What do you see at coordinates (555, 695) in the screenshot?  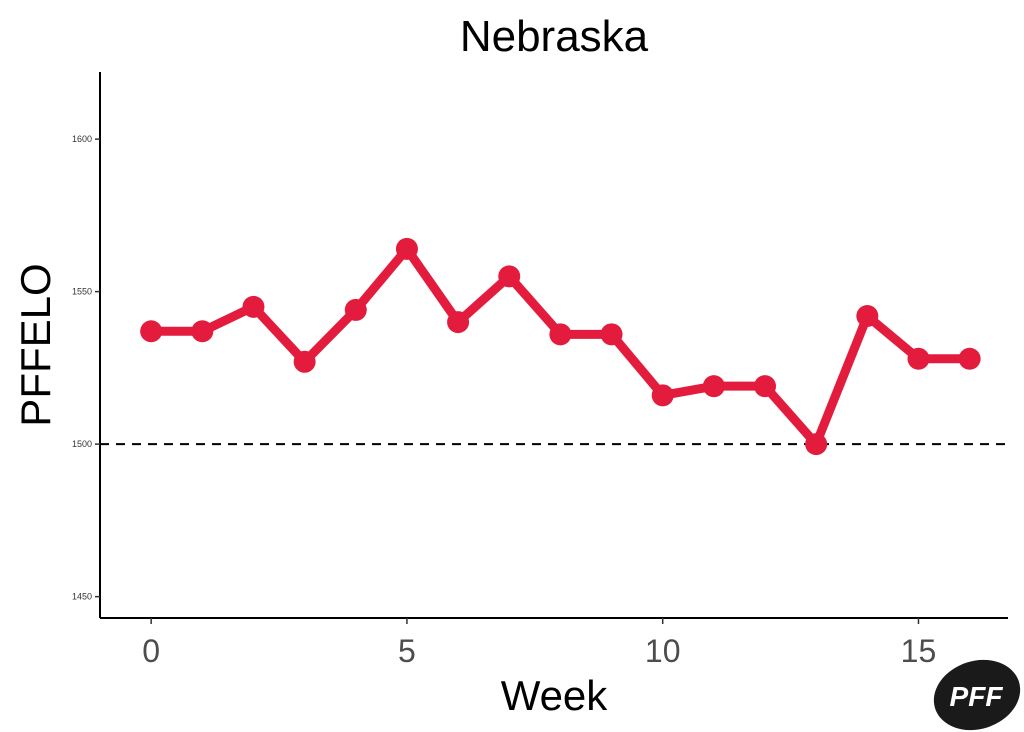 I see `x-axis-label: Week` at bounding box center [555, 695].